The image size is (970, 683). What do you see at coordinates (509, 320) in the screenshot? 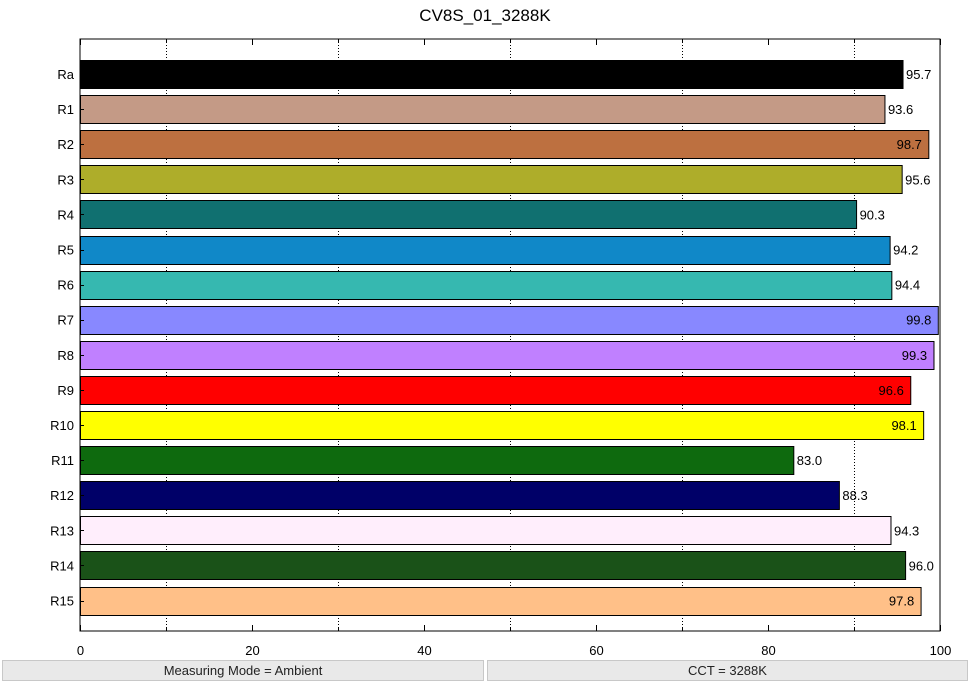
I see `bar-r7` at bounding box center [509, 320].